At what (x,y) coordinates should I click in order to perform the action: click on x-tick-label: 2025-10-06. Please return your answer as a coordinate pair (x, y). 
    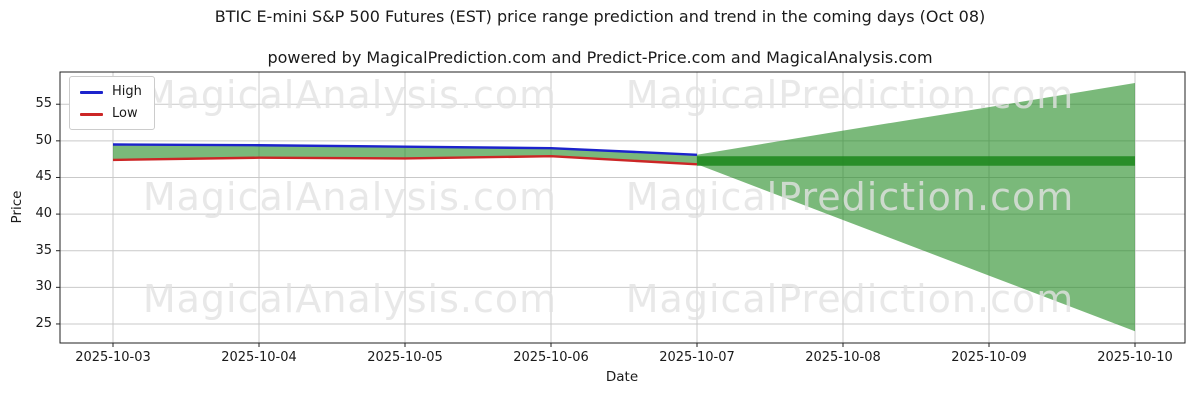
    Looking at the image, I should click on (551, 357).